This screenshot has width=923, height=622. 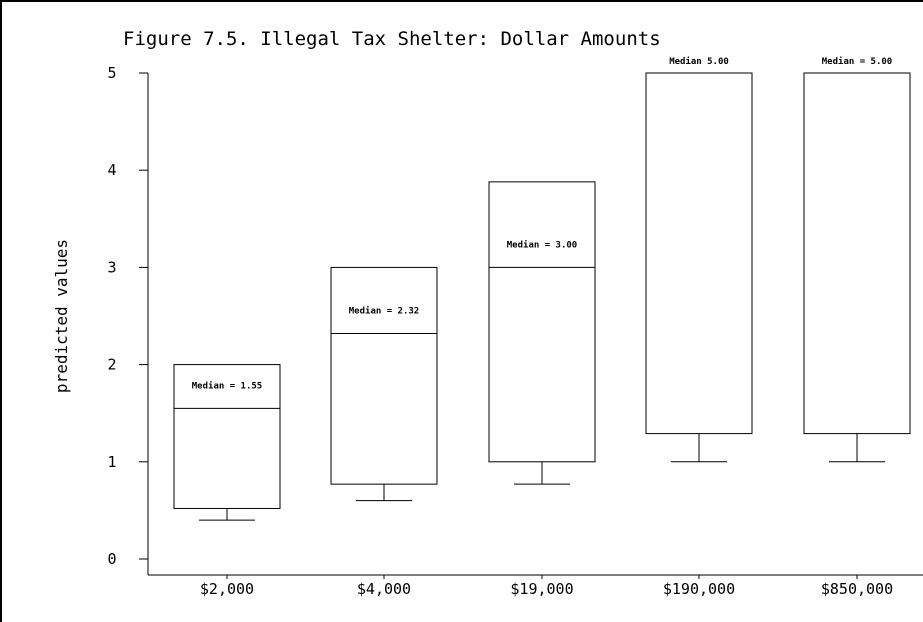 What do you see at coordinates (542, 244) in the screenshot?
I see `median-label: Median = 3.00` at bounding box center [542, 244].